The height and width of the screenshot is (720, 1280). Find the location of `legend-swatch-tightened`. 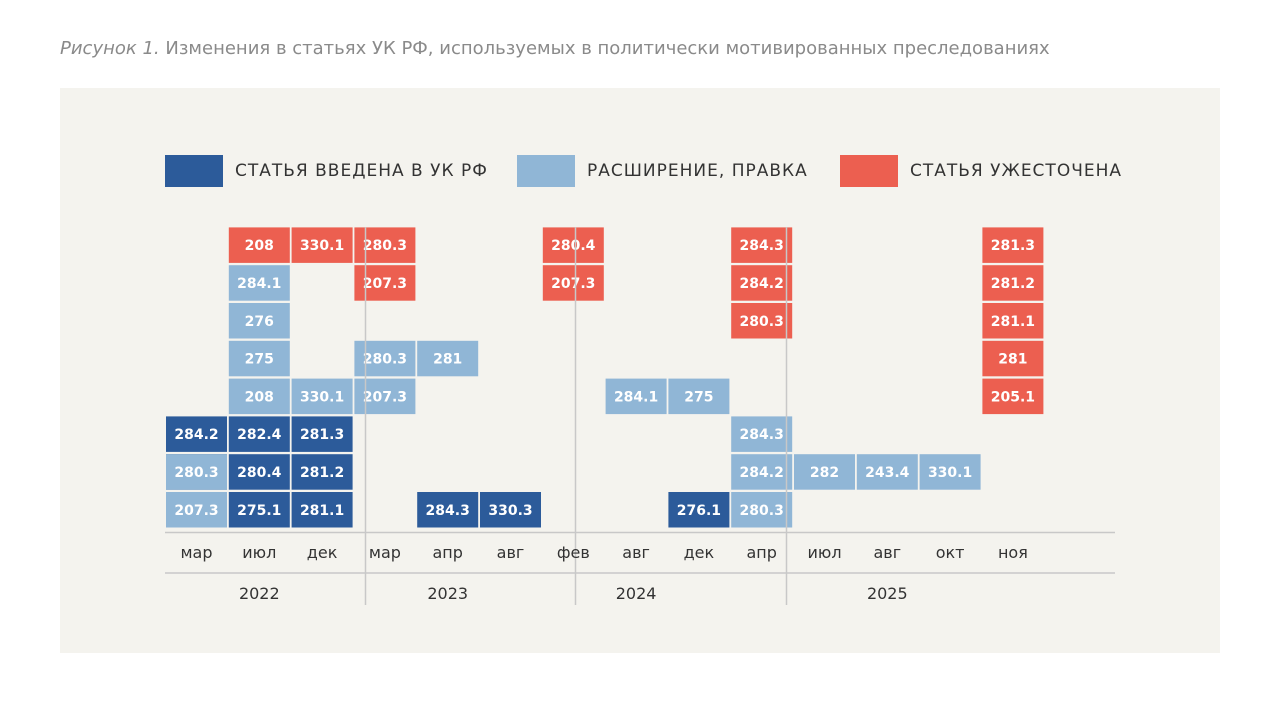

legend-swatch-tightened is located at coordinates (869, 171).